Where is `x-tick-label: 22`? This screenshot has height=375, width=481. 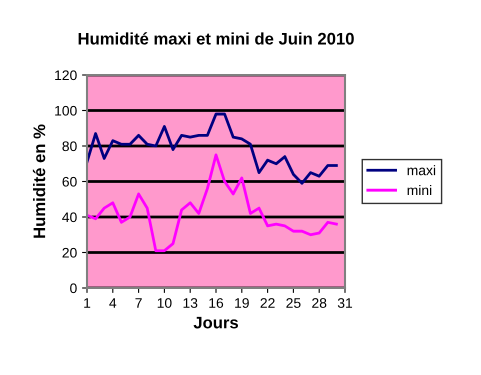 x-tick-label: 22 is located at coordinates (267, 303).